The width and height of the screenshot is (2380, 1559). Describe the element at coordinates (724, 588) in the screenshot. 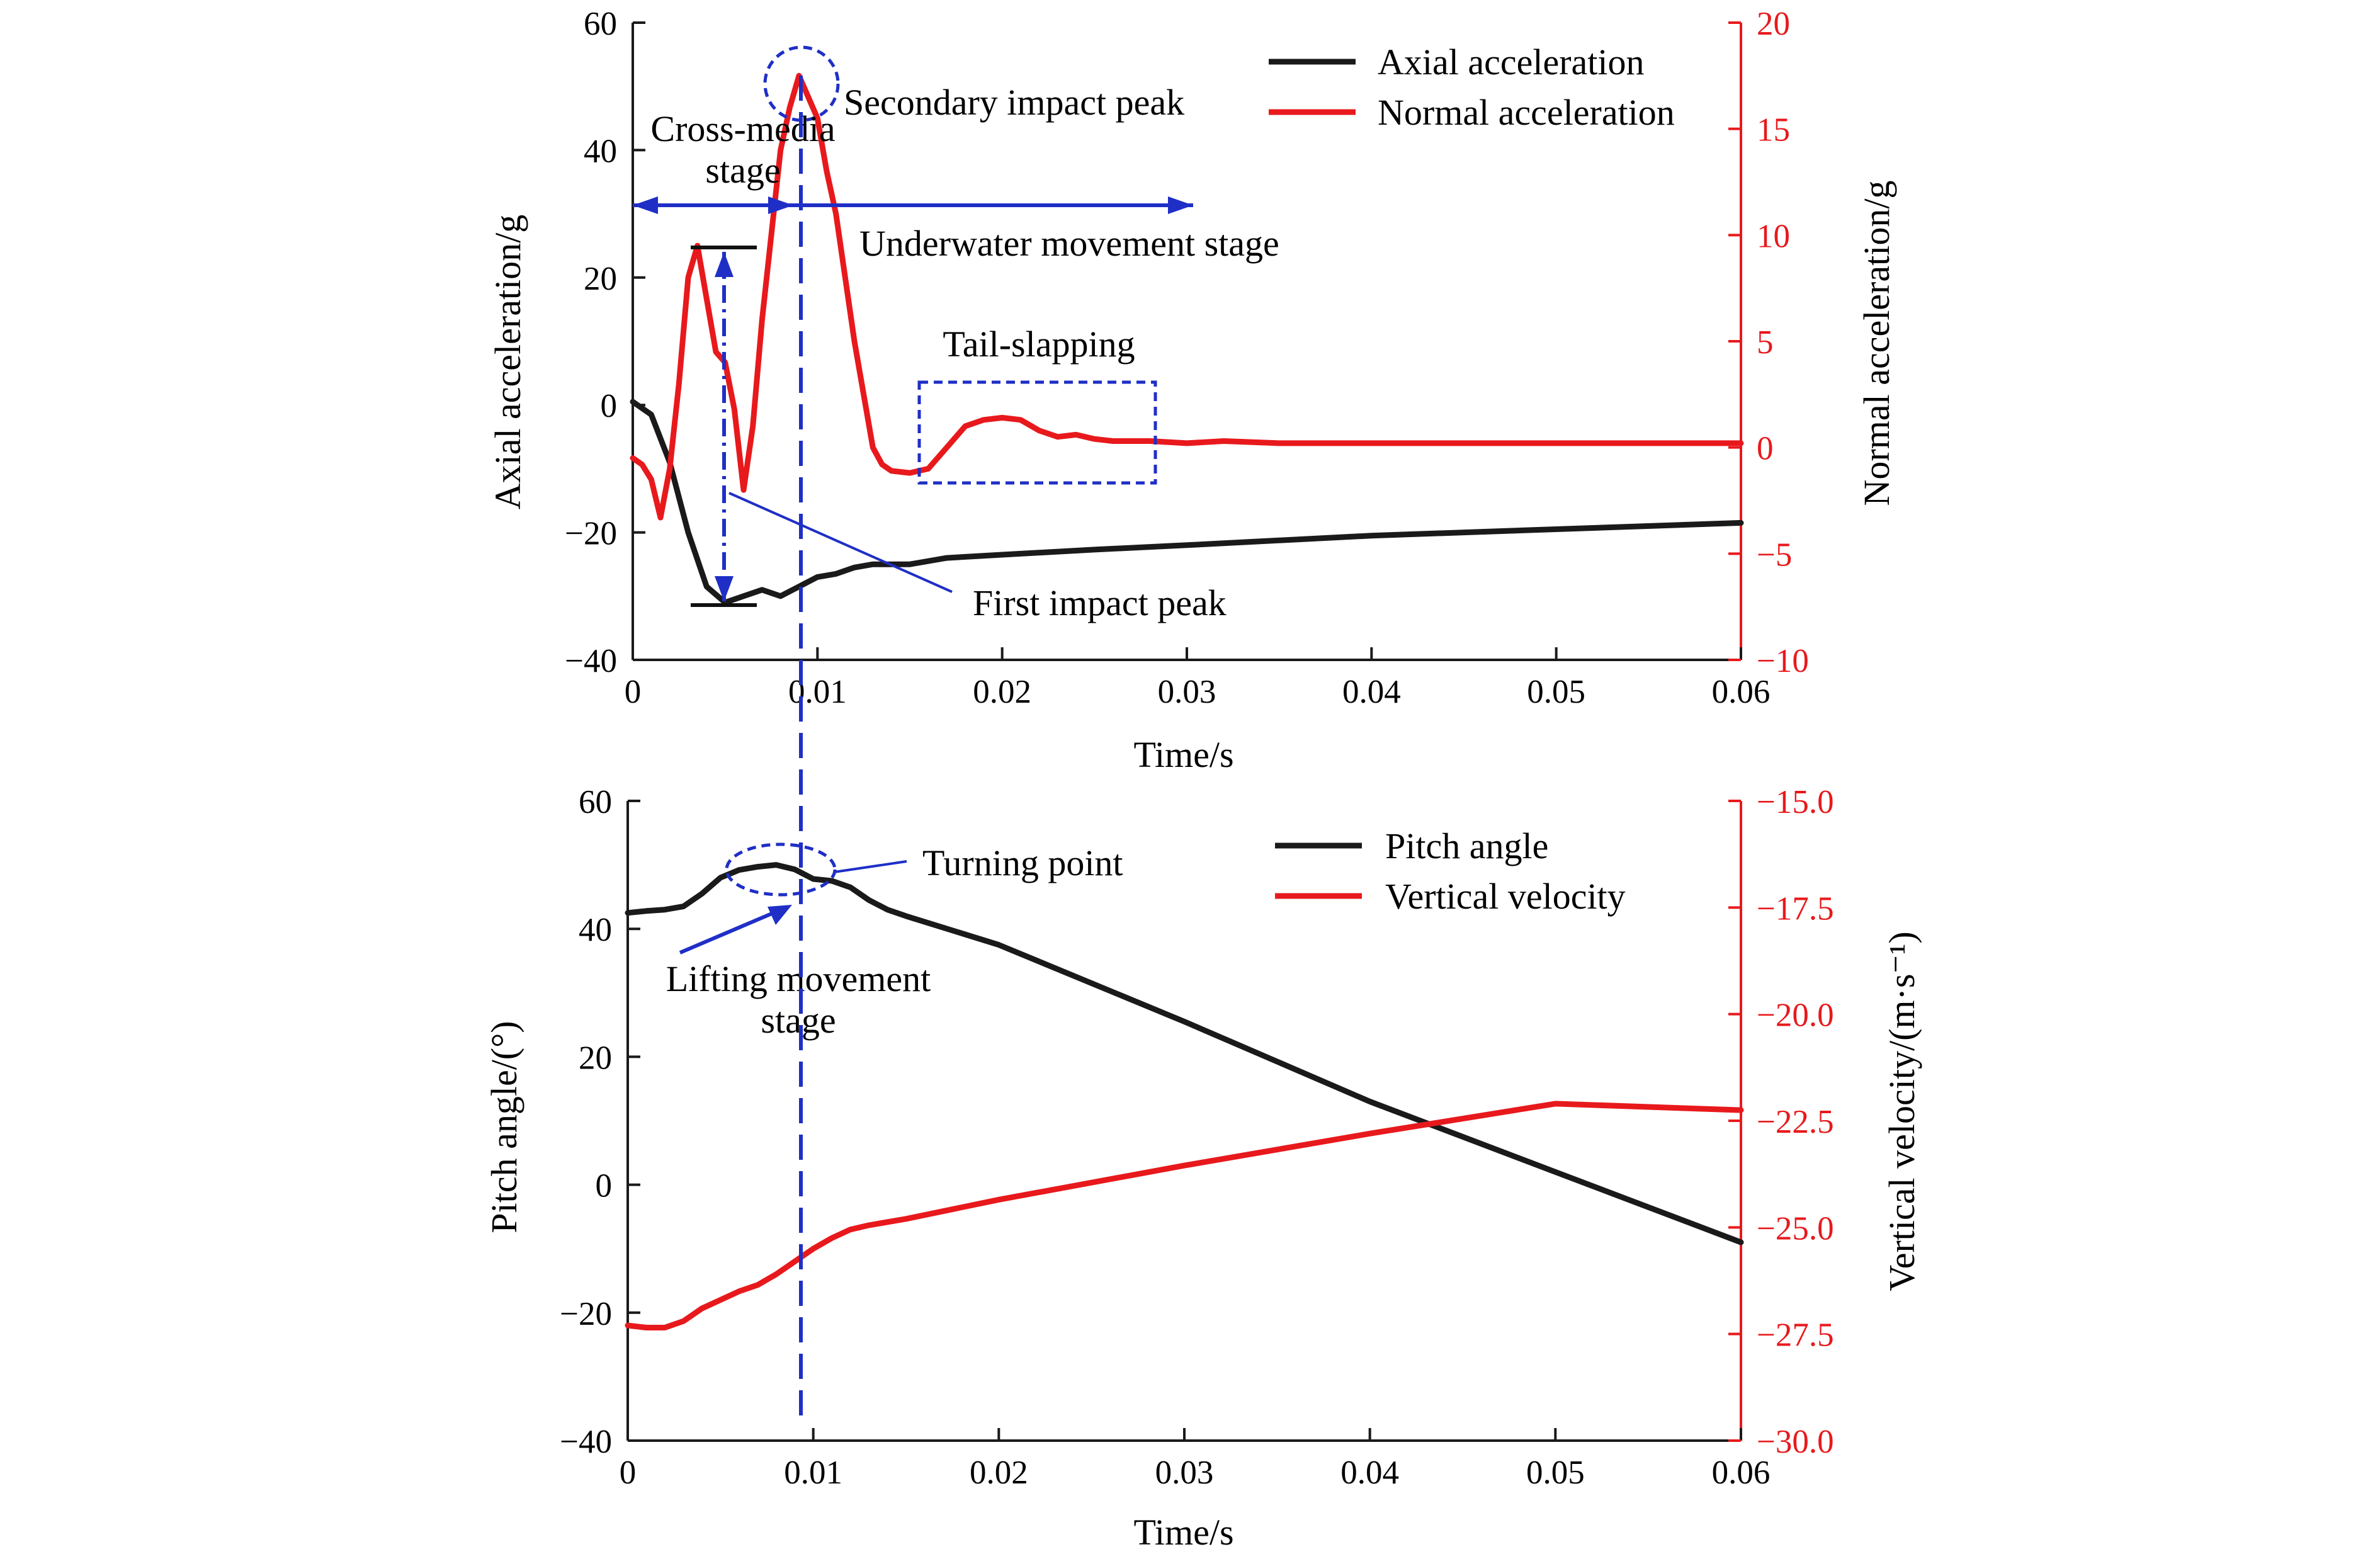

I see `first-peak-arrowhead-down` at that location.